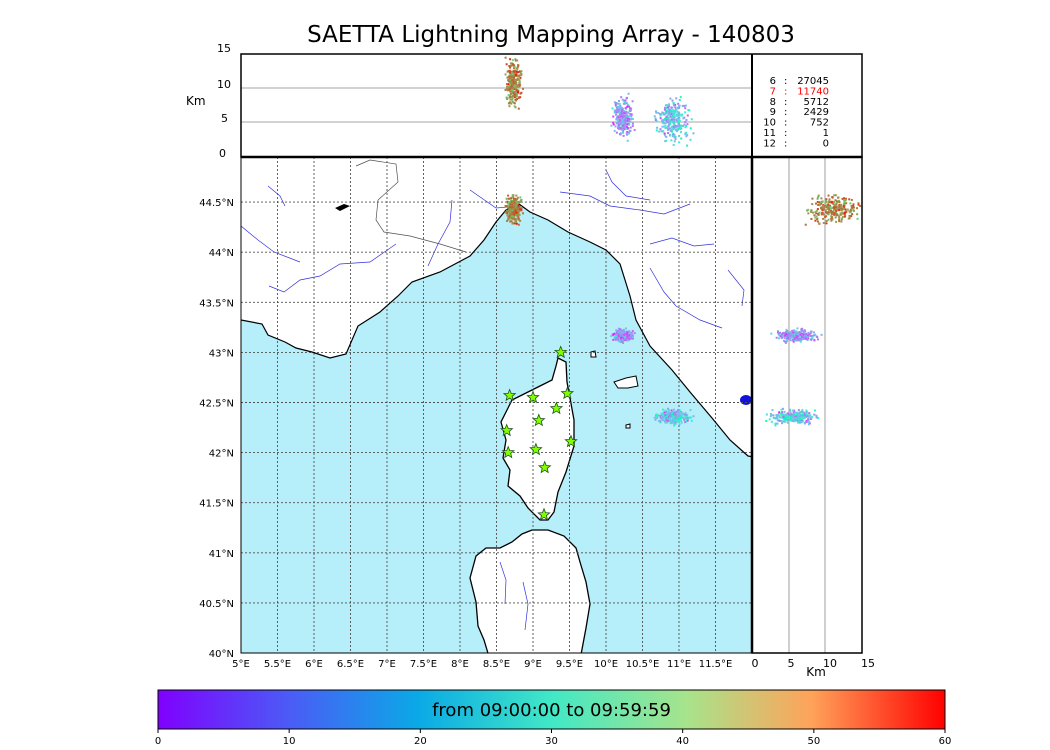 The image size is (1050, 750). I want to click on map-y-tick: 42.5°N, so click(216, 403).